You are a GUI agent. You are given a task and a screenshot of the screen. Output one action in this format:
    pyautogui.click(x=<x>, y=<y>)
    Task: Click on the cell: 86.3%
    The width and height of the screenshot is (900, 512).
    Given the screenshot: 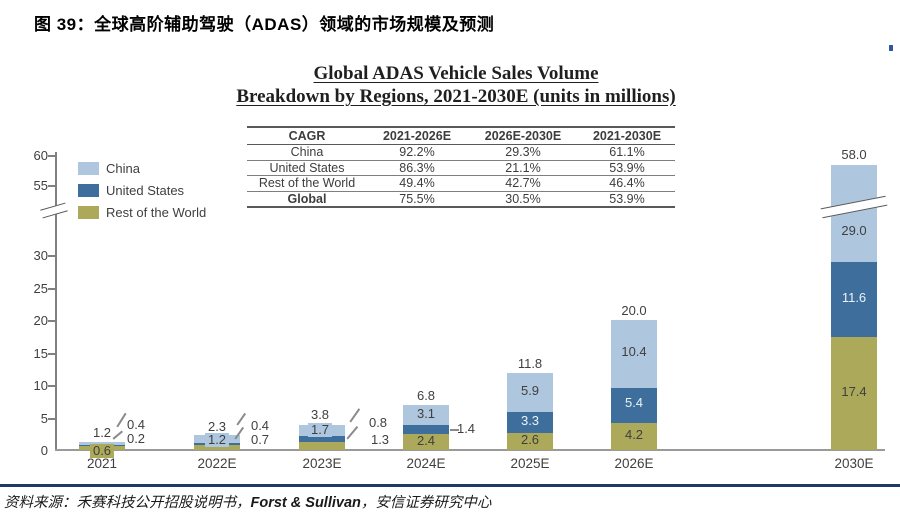 What is the action you would take?
    pyautogui.click(x=417, y=167)
    